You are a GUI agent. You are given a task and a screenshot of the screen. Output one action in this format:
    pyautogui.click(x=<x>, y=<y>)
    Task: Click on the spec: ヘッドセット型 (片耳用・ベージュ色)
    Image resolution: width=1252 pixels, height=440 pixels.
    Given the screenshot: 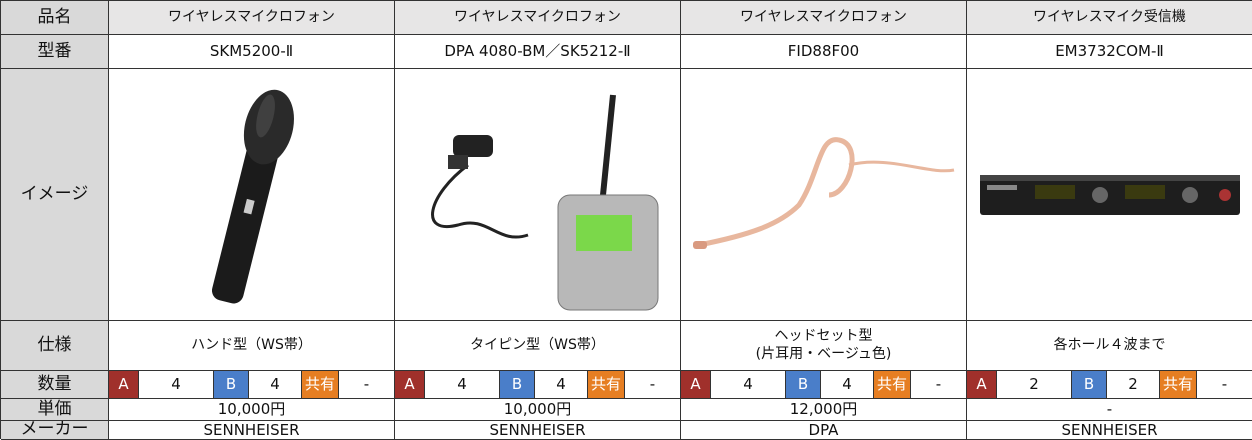 What is the action you would take?
    pyautogui.click(x=824, y=346)
    